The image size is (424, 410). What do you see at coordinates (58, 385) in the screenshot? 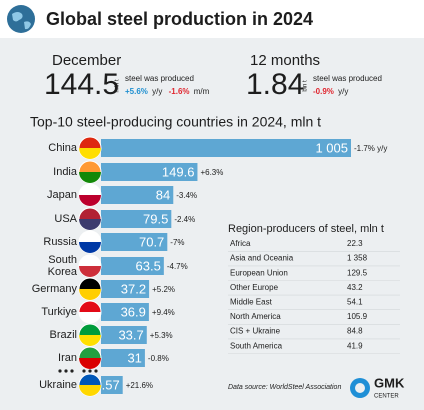
I see `category-label: Ukraine` at bounding box center [58, 385].